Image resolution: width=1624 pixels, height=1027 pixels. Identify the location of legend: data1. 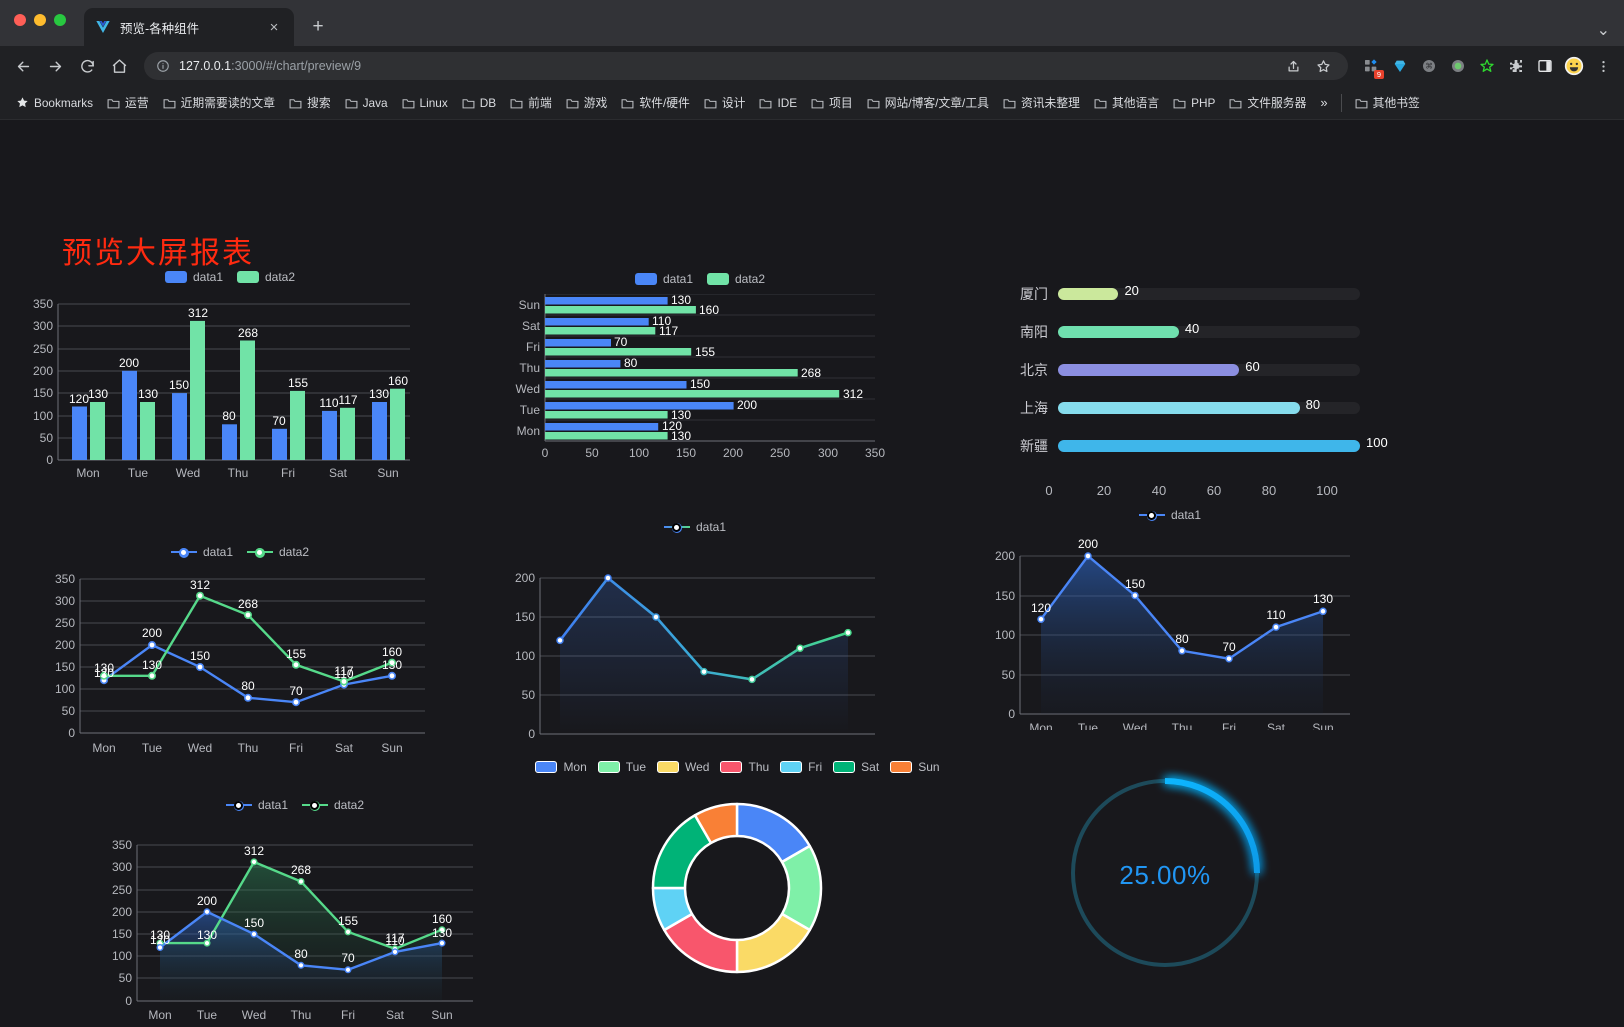
(1170, 515).